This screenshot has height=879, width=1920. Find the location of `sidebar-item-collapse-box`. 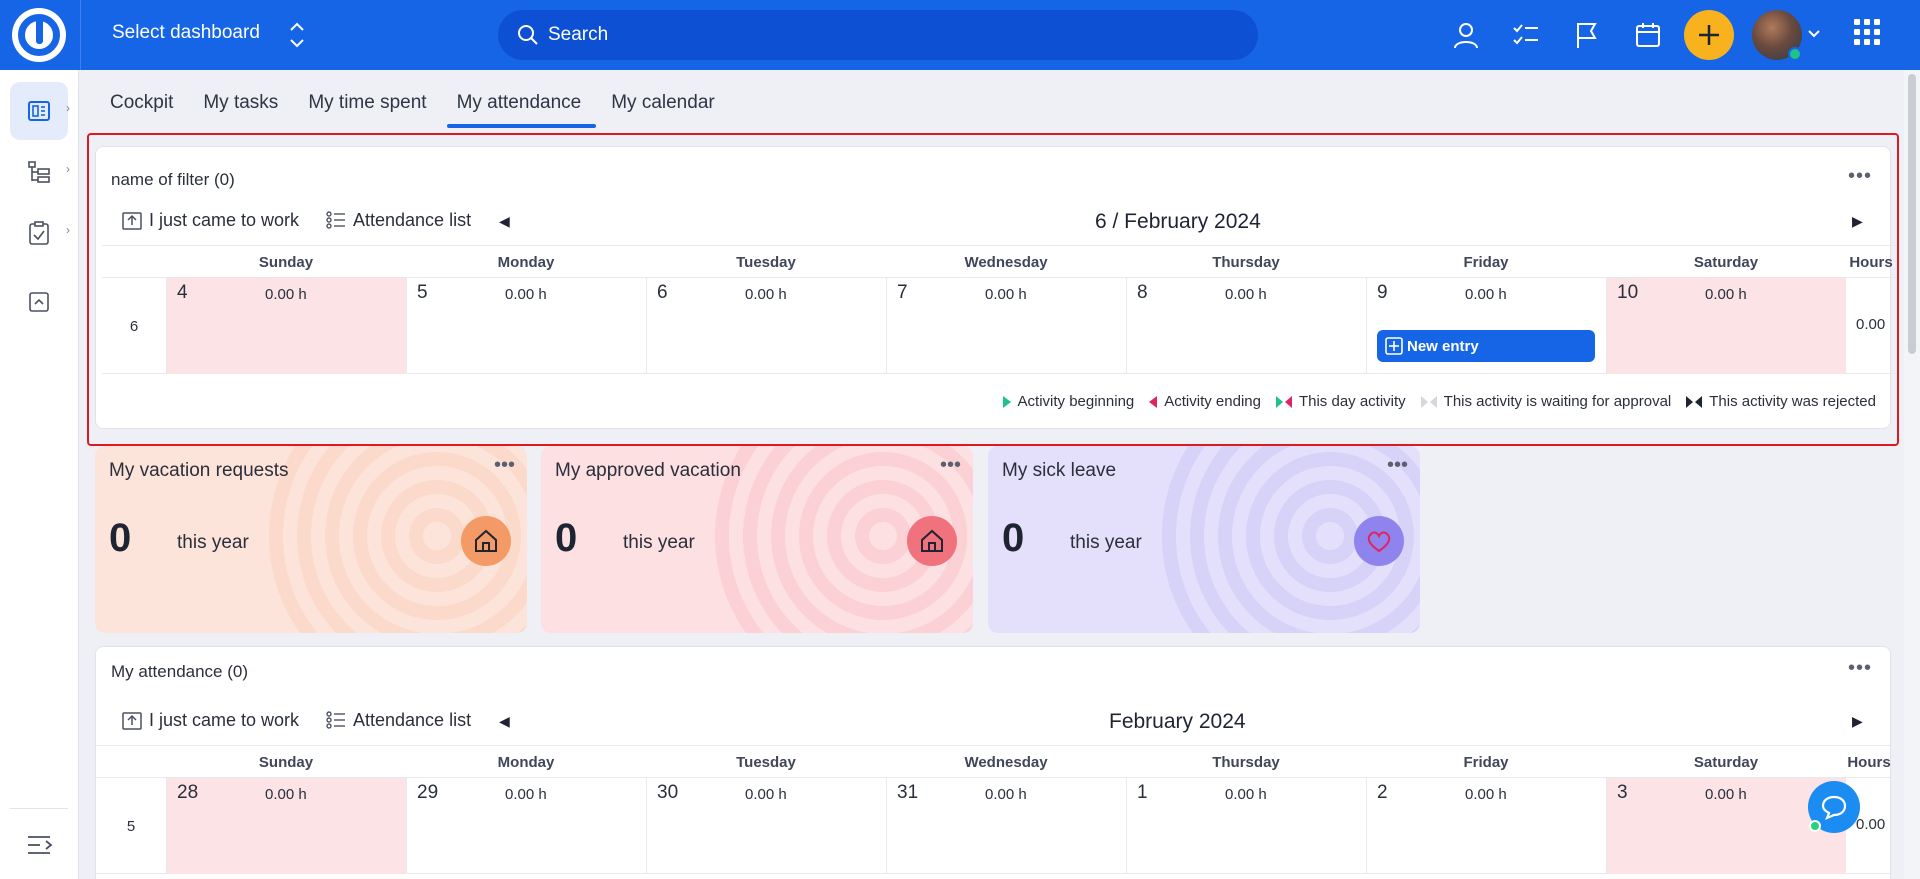

sidebar-item-collapse-box is located at coordinates (39, 302).